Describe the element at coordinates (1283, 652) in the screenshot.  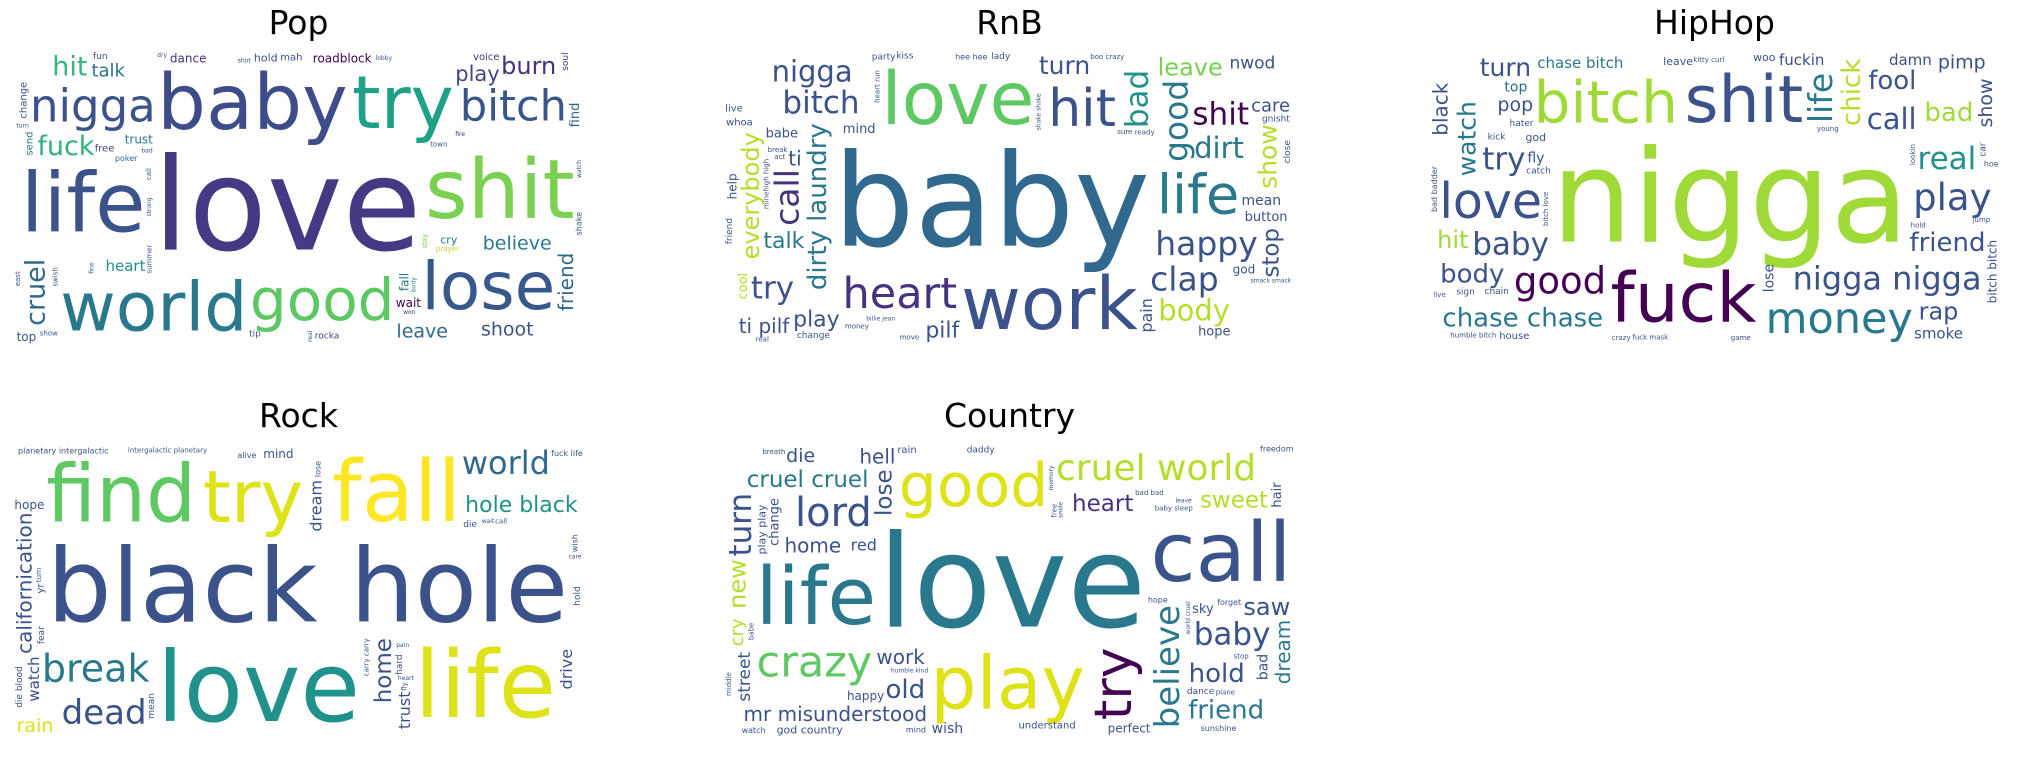
I see `wordcloud-word: dream` at that location.